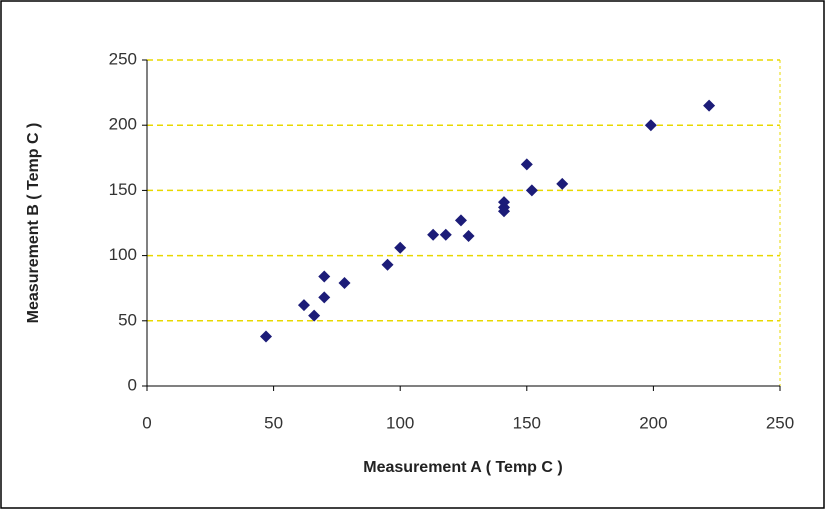  Describe the element at coordinates (123, 124) in the screenshot. I see `y-tick-label: 200` at that location.